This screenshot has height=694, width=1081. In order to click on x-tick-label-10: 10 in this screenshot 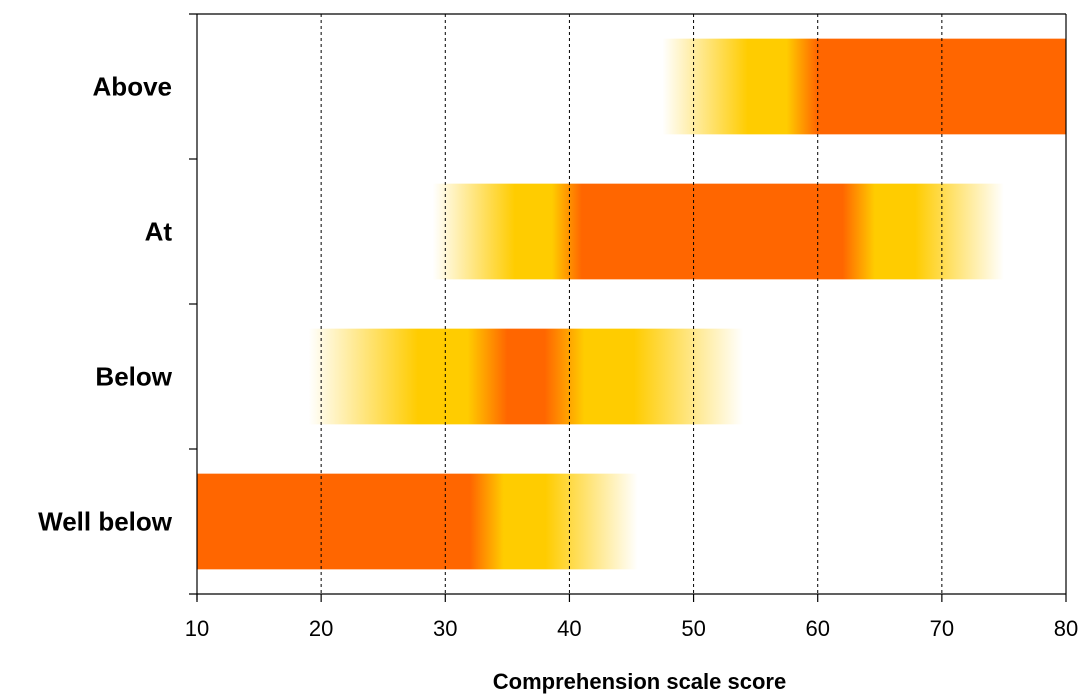, I will do `click(197, 628)`.